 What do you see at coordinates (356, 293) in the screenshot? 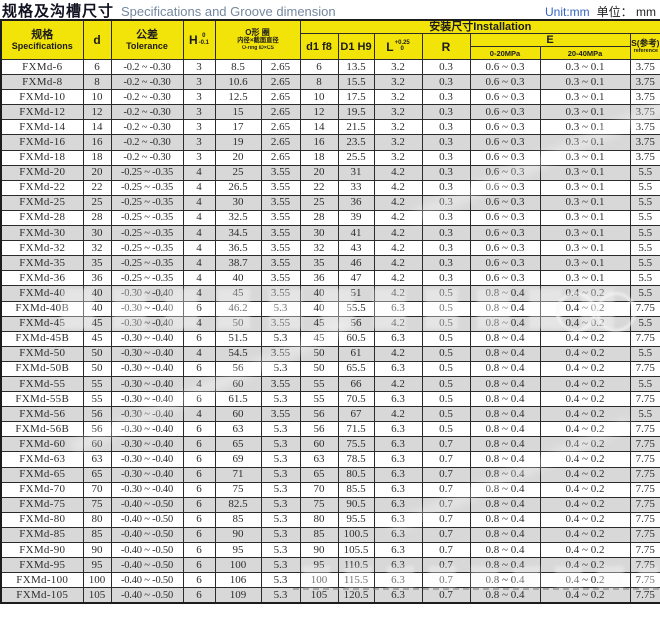
I see `cell-D1-H9: 51` at bounding box center [356, 293].